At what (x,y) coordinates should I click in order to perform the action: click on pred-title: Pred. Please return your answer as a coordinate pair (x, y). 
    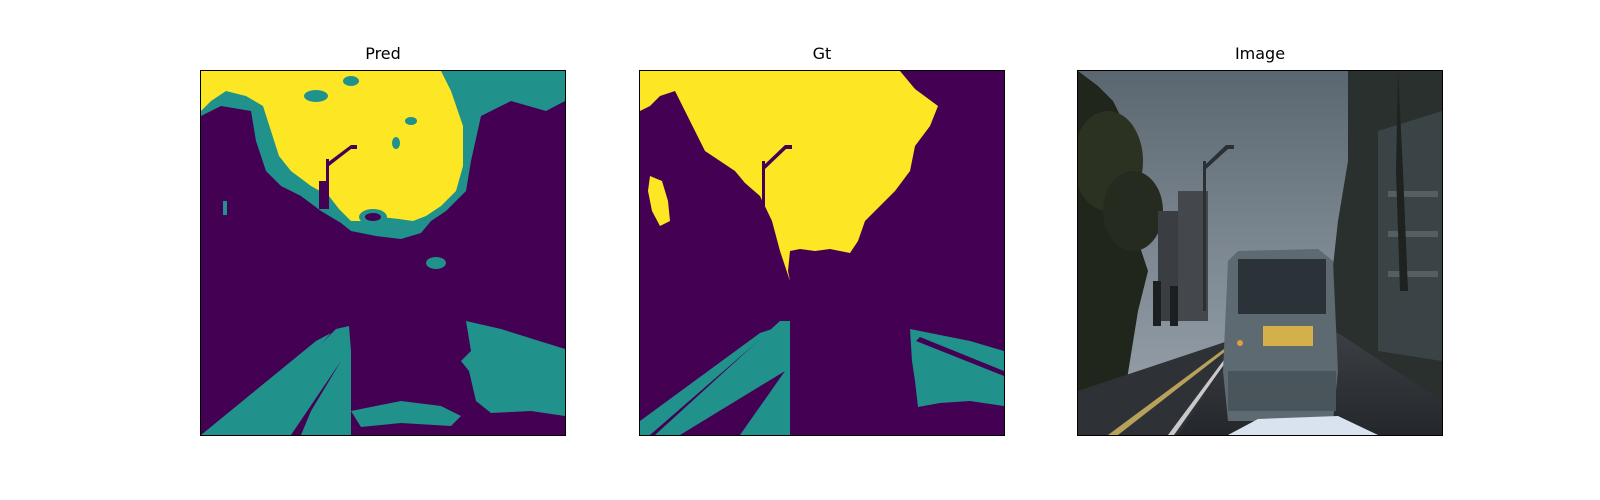
    Looking at the image, I should click on (383, 53).